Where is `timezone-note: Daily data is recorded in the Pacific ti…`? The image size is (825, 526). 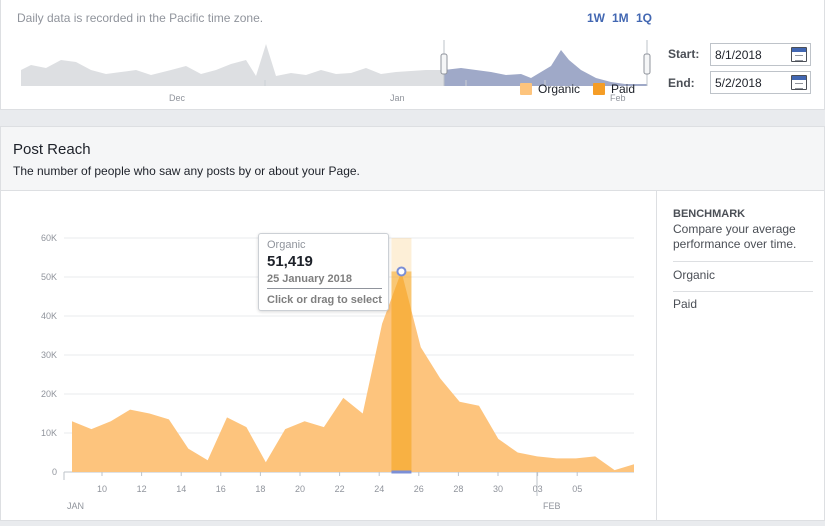 timezone-note: Daily data is recorded in the Pacific ti… is located at coordinates (140, 18).